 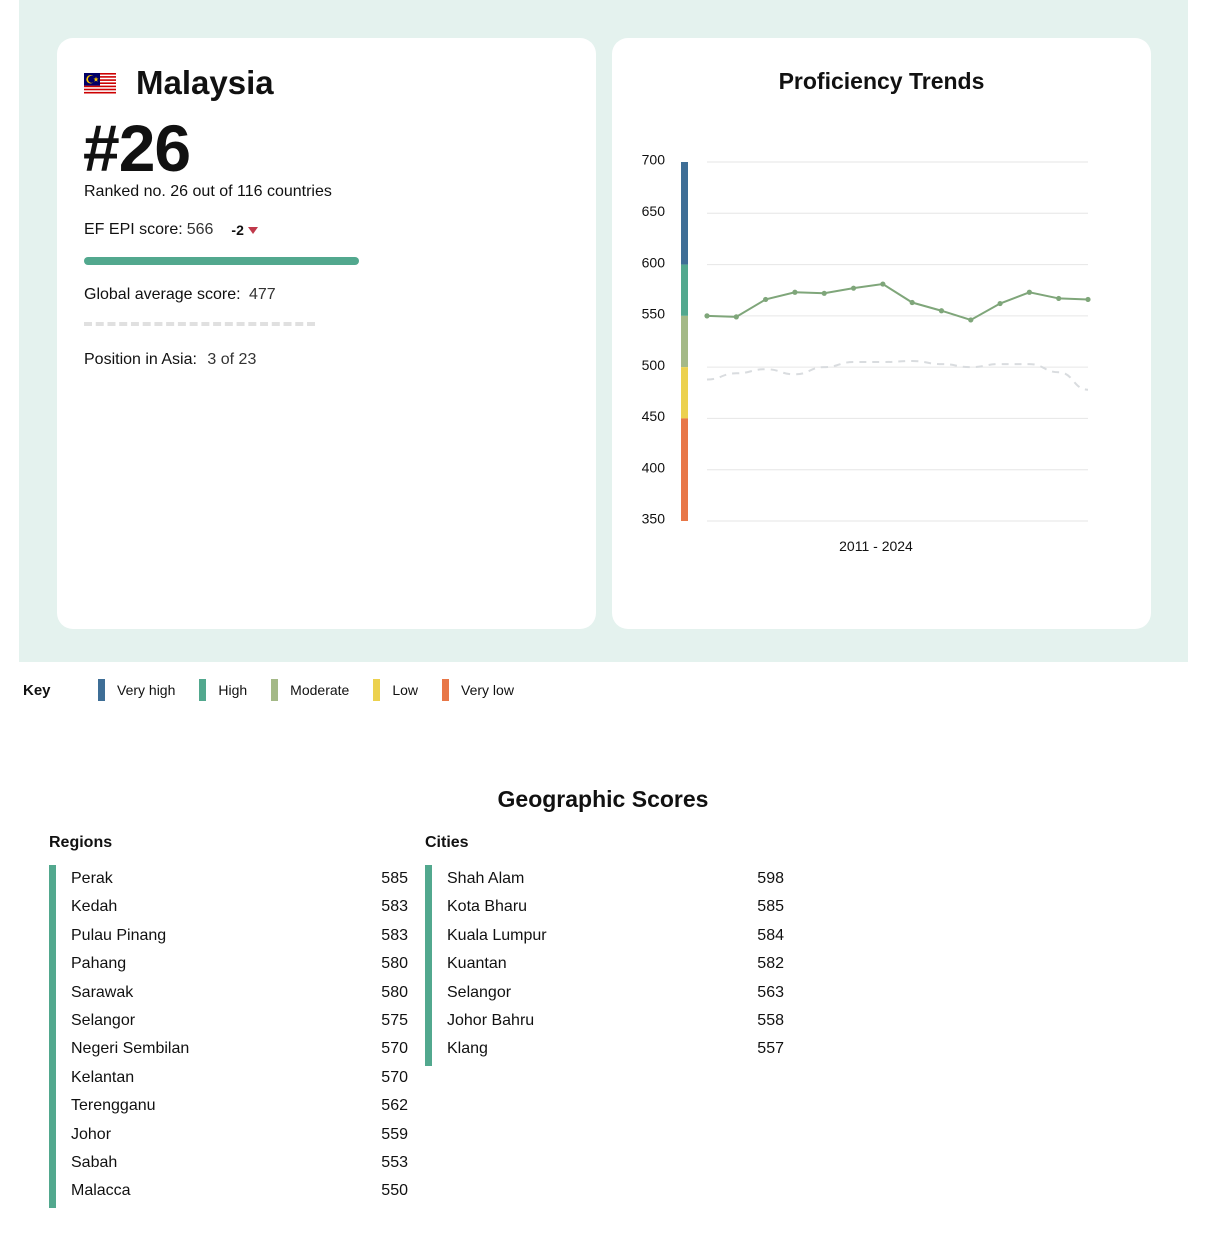 I want to click on list-item-name: Selangor, so click(x=103, y=1020).